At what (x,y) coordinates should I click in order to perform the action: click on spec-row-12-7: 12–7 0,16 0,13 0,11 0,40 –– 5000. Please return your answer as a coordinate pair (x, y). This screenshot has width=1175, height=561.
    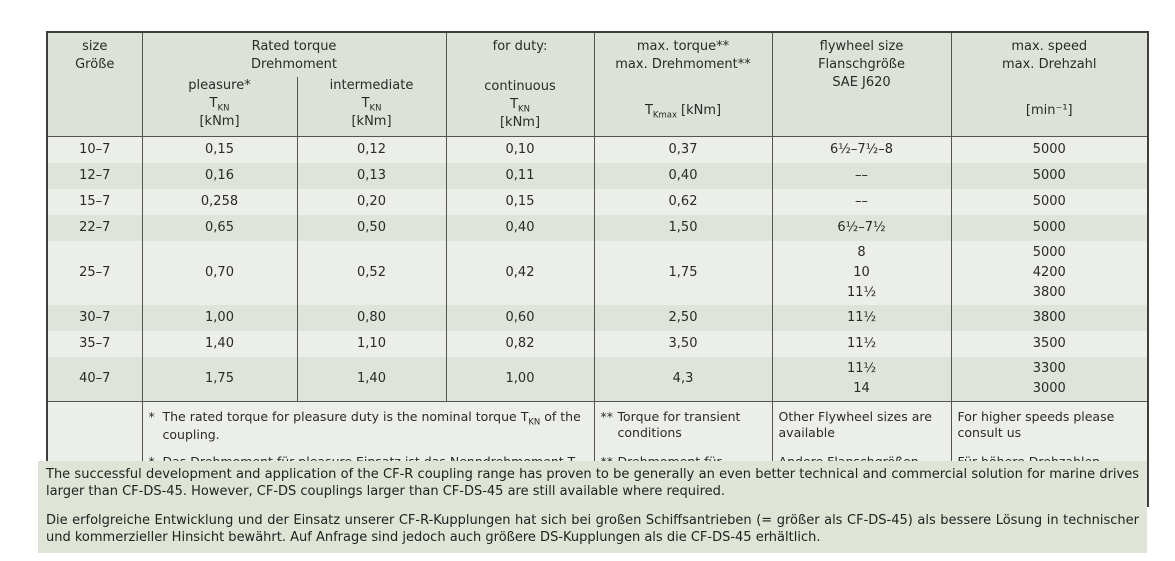
    Looking at the image, I should click on (597, 175).